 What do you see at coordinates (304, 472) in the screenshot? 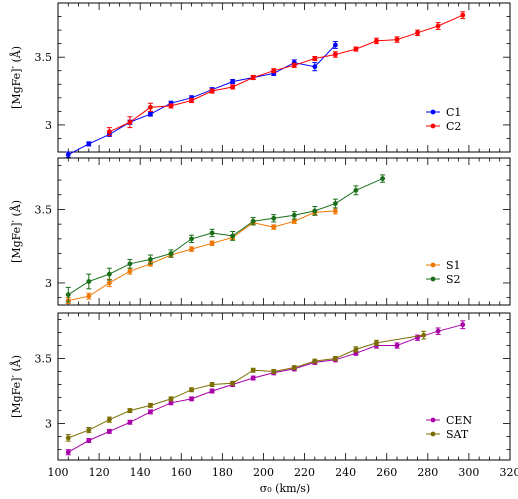
I see `x-tick-label: 220` at bounding box center [304, 472].